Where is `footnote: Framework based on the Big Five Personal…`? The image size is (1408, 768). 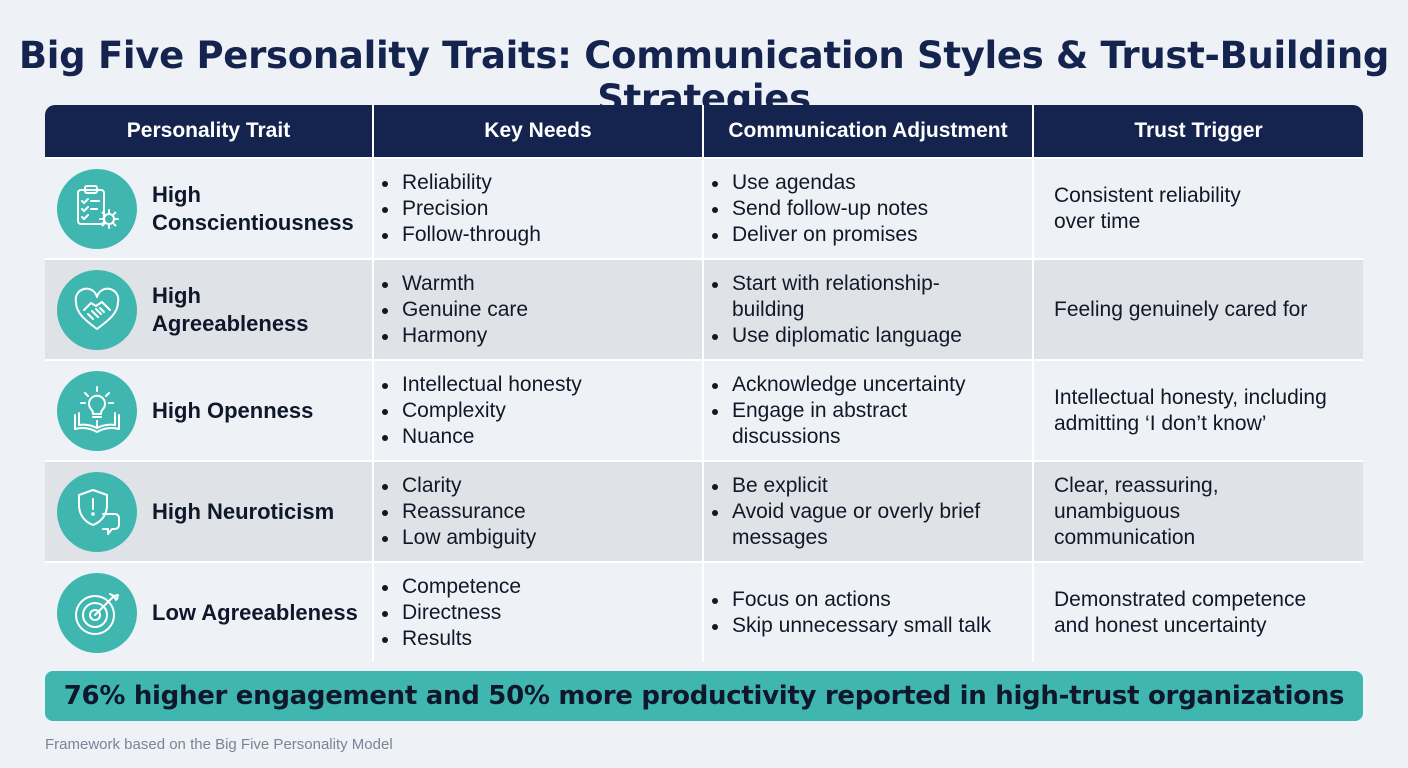
footnote: Framework based on the Big Five Personal… is located at coordinates (219, 744).